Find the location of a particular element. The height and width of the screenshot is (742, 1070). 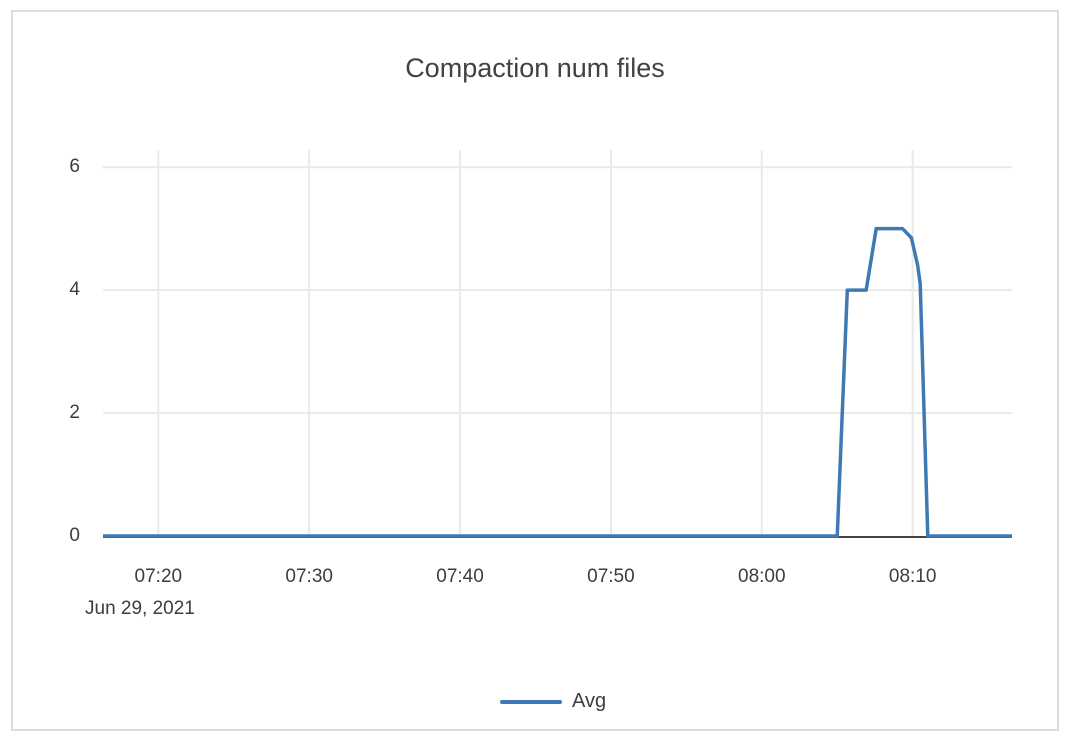

x-tick-label: 07:40 is located at coordinates (460, 576).